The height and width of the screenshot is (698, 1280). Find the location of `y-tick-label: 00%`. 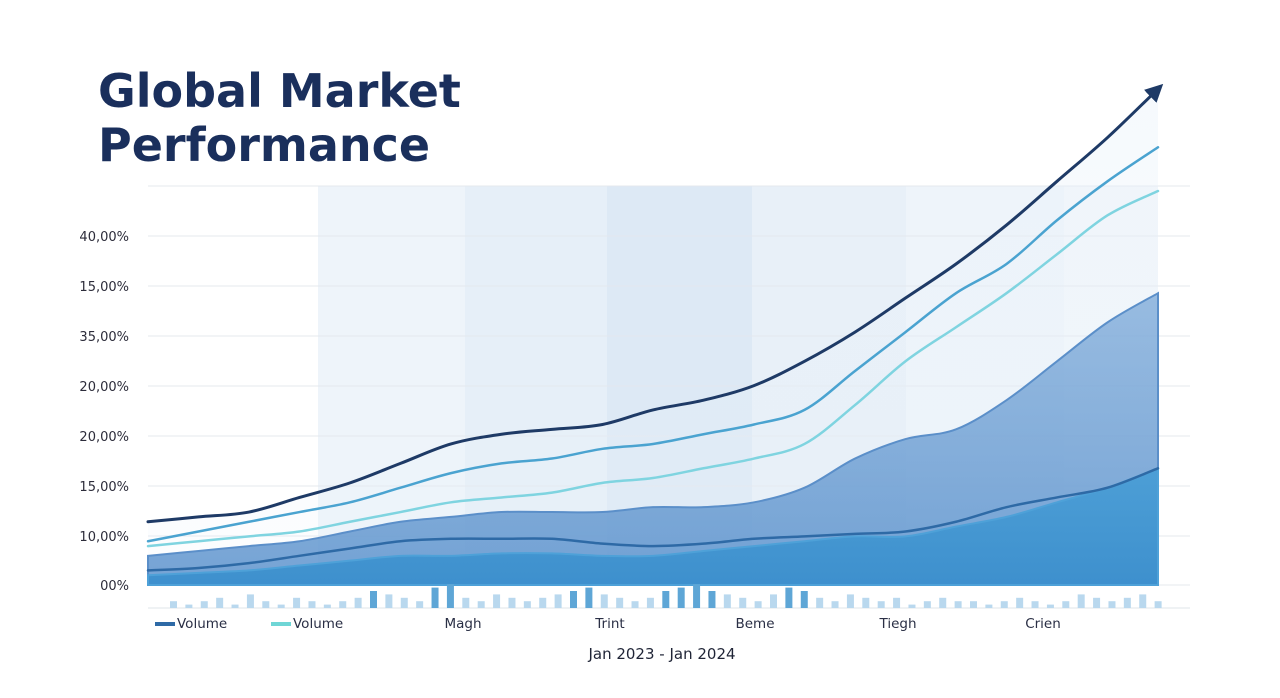

y-tick-label: 00% is located at coordinates (114, 586).